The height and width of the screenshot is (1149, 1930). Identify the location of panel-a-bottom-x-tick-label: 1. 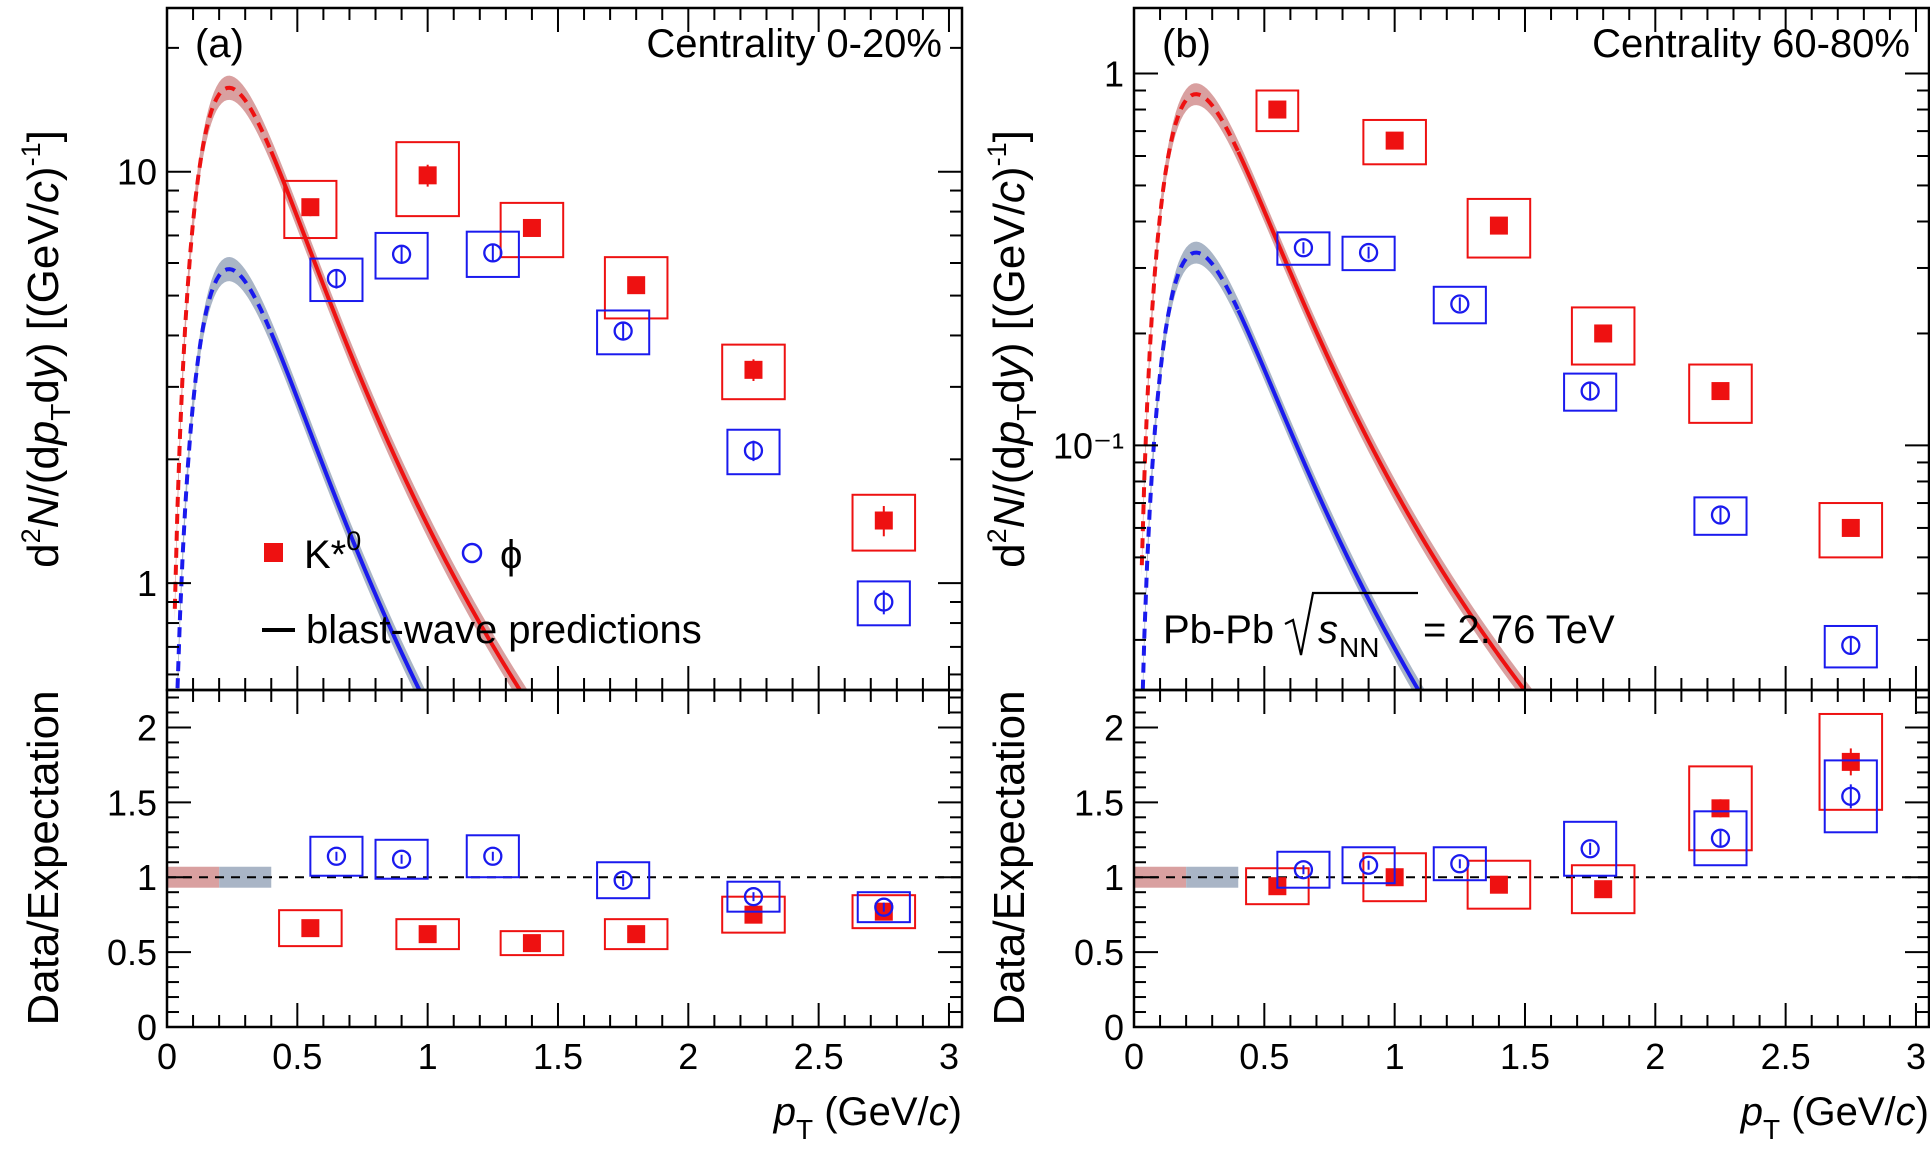
(428, 1056).